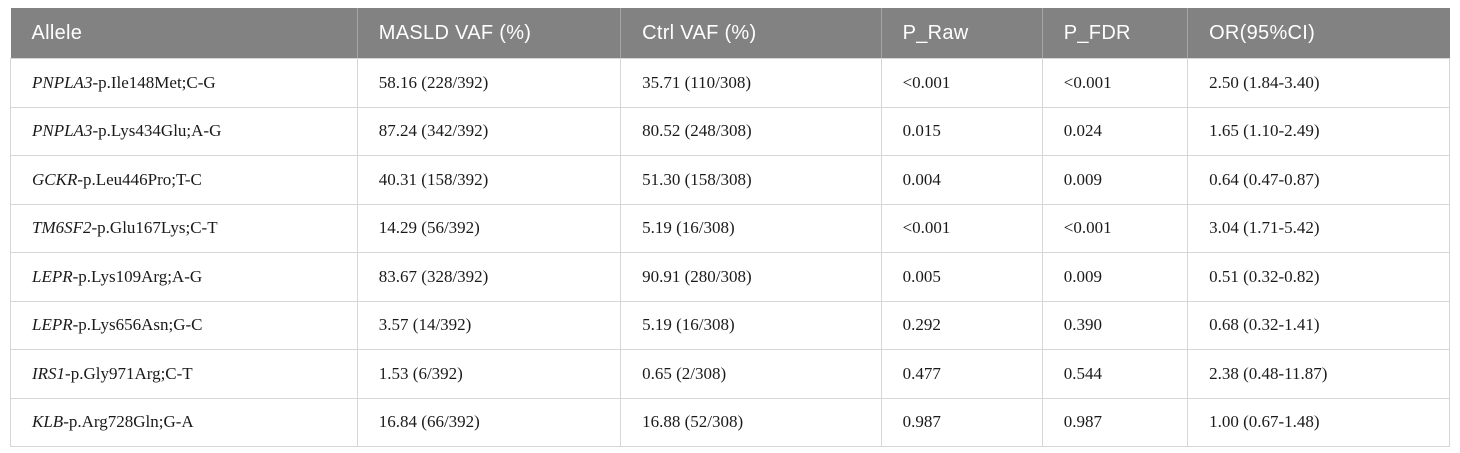  What do you see at coordinates (1318, 374) in the screenshot?
I see `cell-or_ci: 2.38 (0.48-11.87)` at bounding box center [1318, 374].